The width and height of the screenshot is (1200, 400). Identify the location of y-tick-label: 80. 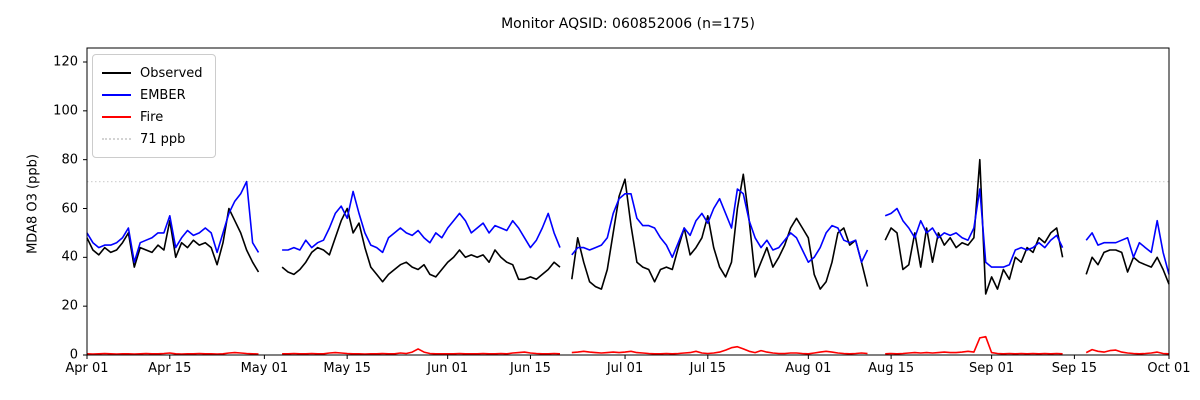
(69, 160).